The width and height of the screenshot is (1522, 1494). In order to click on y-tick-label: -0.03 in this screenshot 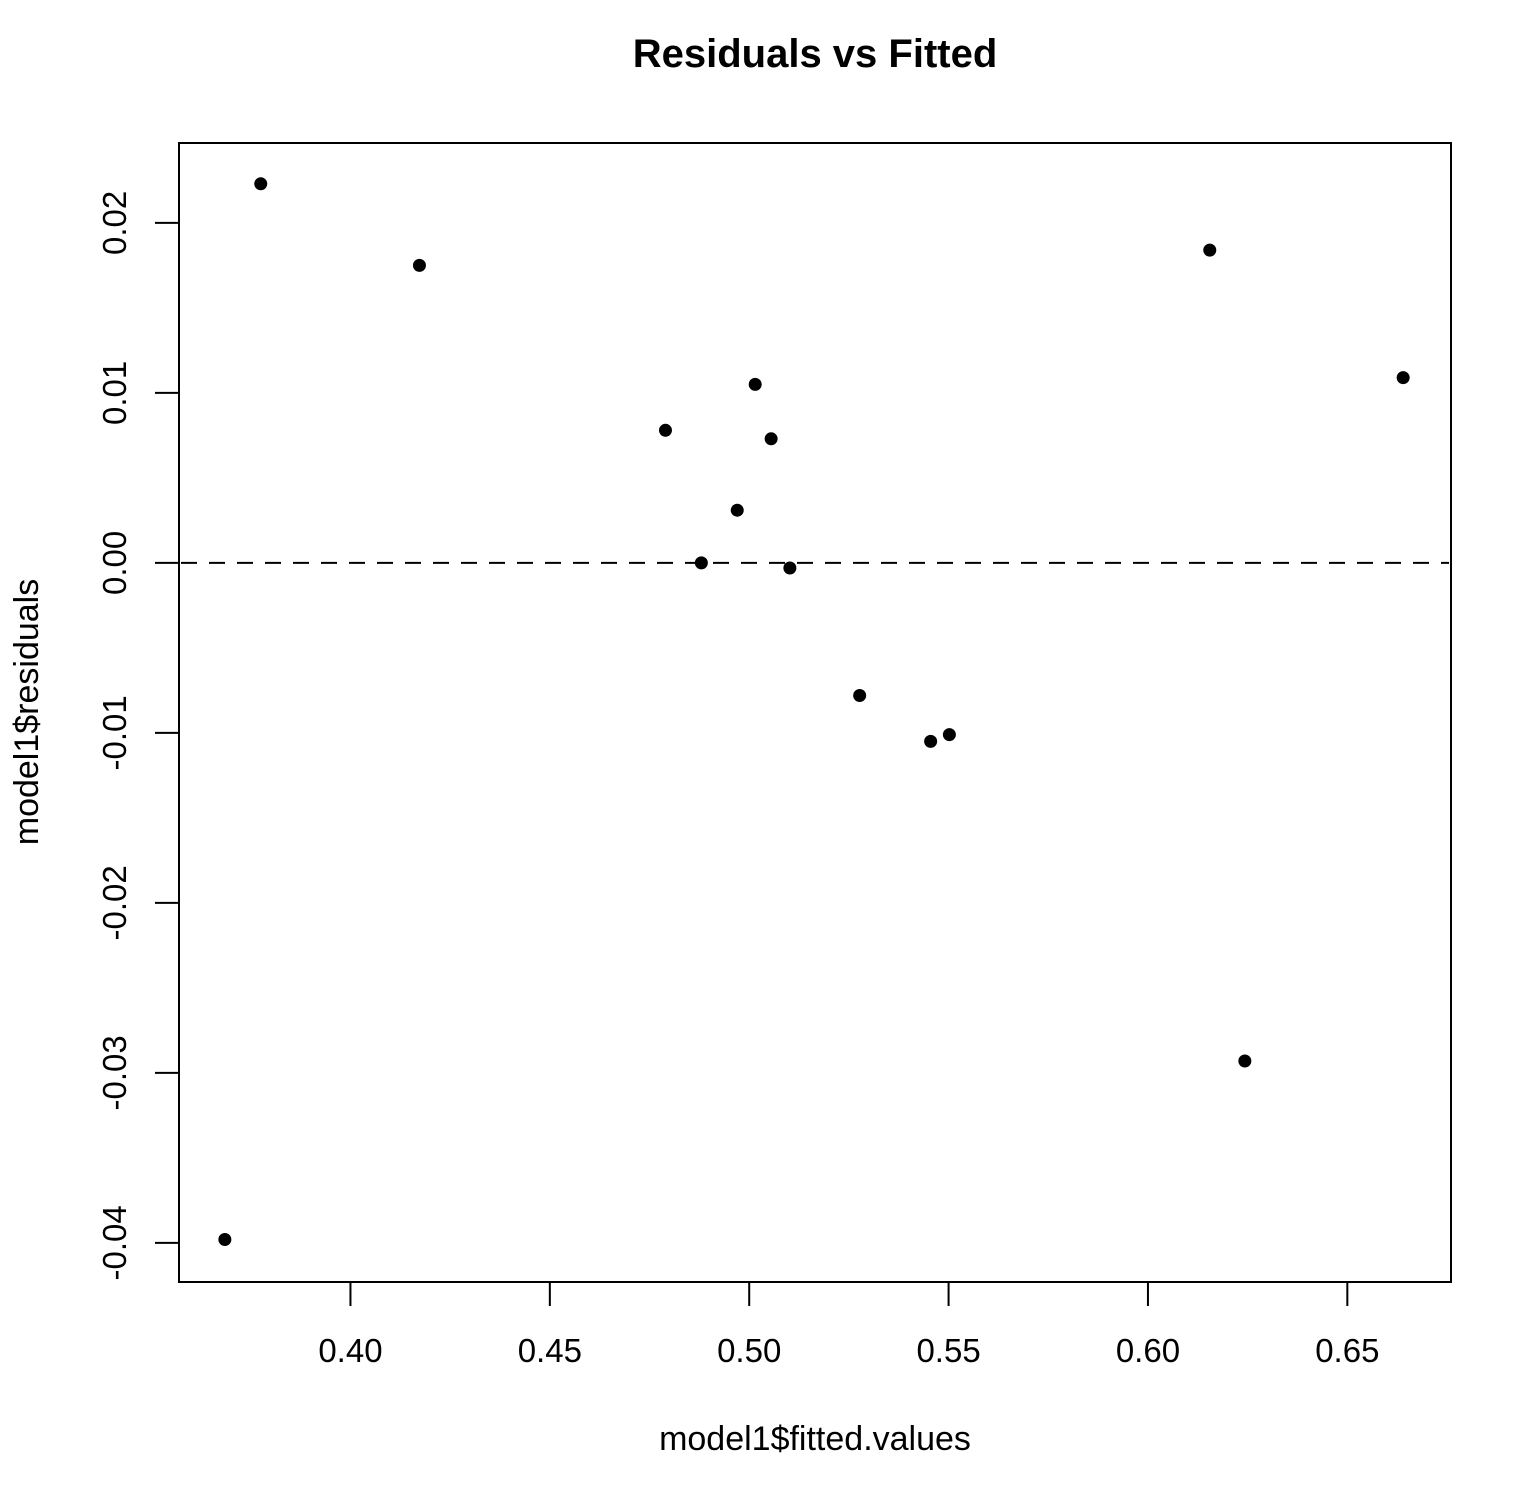, I will do `click(114, 1072)`.